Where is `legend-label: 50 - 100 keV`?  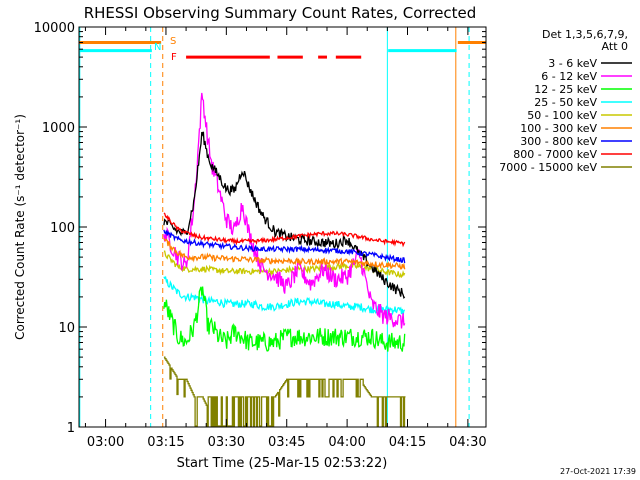 legend-label: 50 - 100 keV is located at coordinates (562, 115).